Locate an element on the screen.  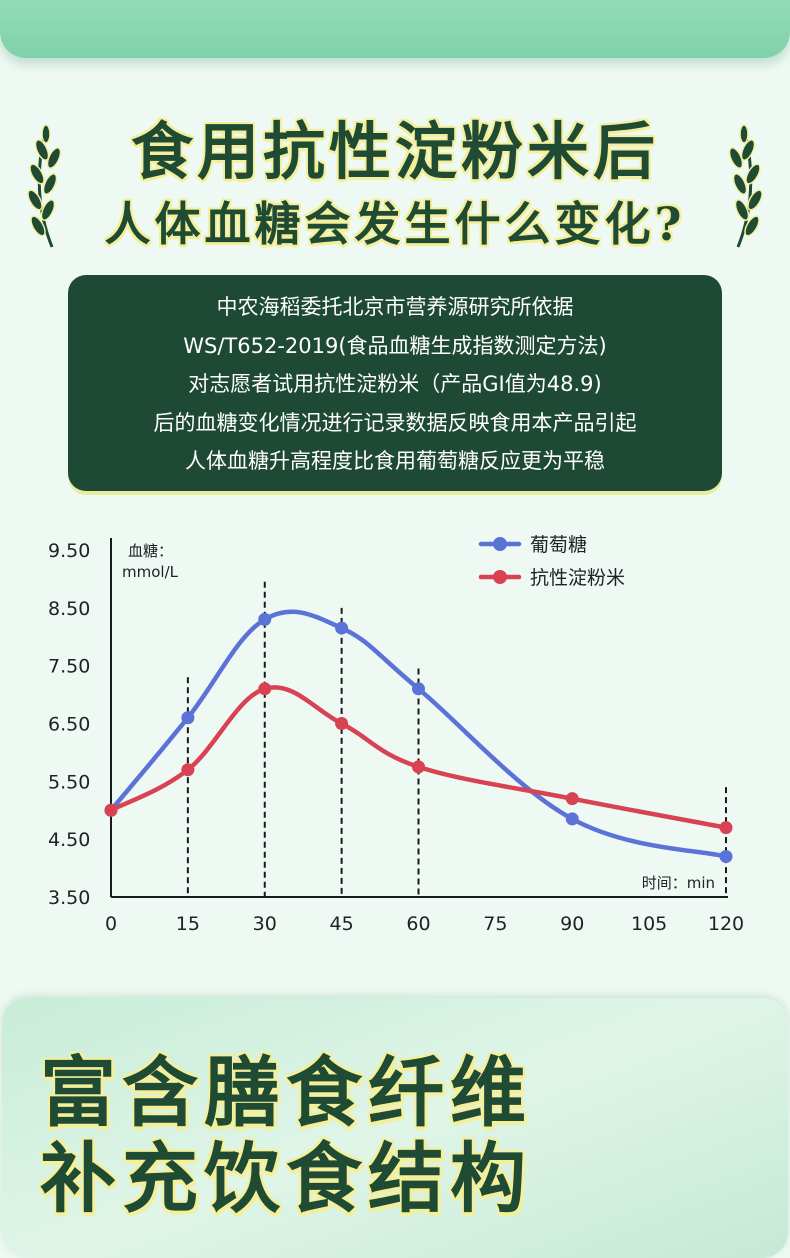
x-tick-label: 105 is located at coordinates (649, 924).